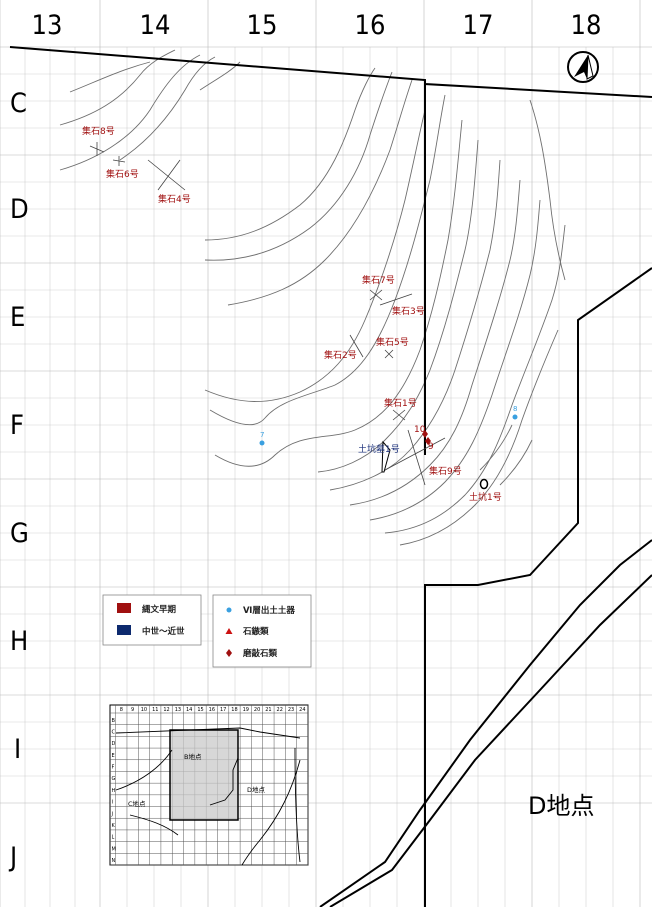  What do you see at coordinates (114, 732) in the screenshot?
I see `inset-row-label: C` at bounding box center [114, 732].